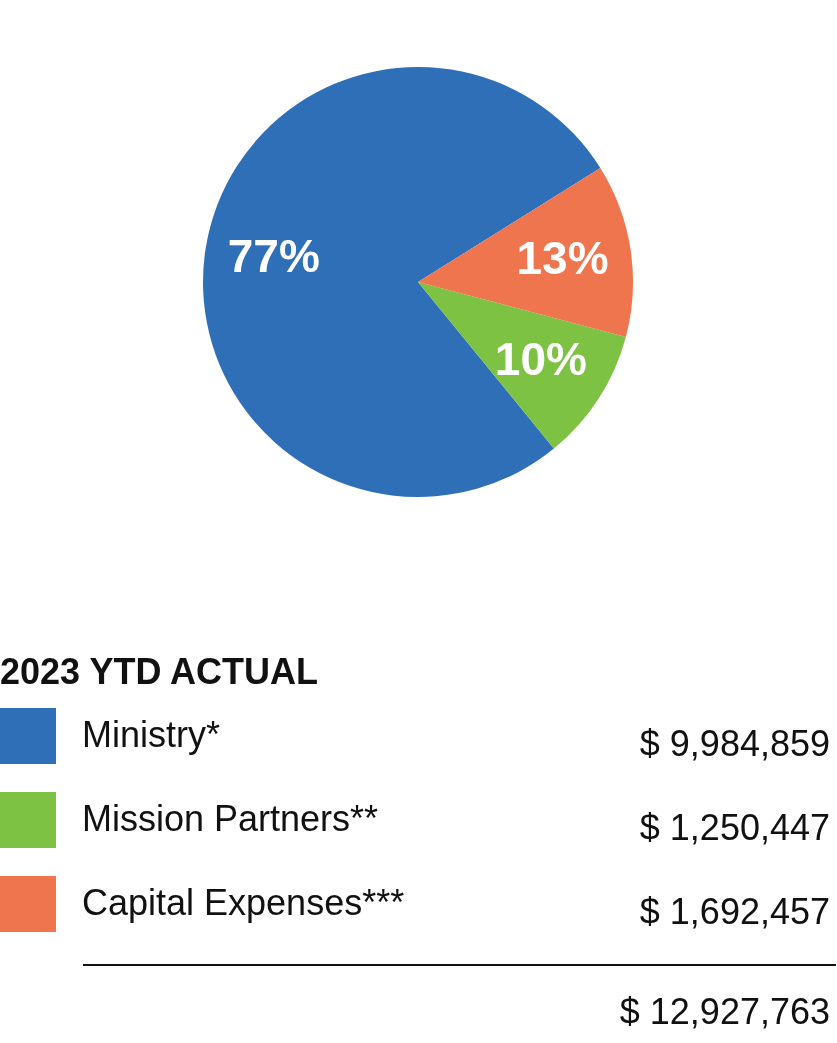 Image resolution: width=837 pixels, height=1043 pixels. I want to click on data-label: 13%, so click(562, 258).